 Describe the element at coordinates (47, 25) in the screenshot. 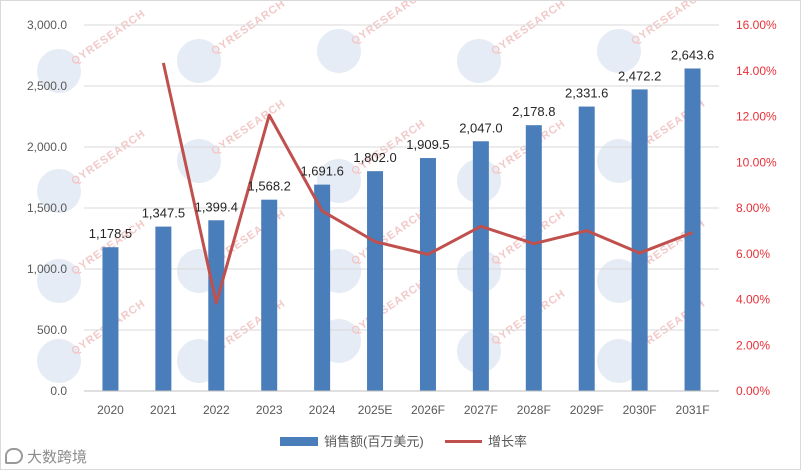

I see `left-tick-label: 3,000.0` at that location.